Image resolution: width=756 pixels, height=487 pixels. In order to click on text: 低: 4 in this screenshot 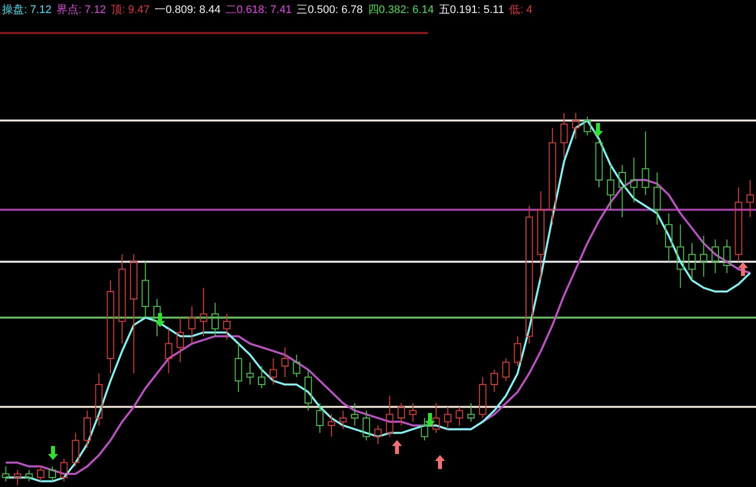, I will do `click(520, 10)`.